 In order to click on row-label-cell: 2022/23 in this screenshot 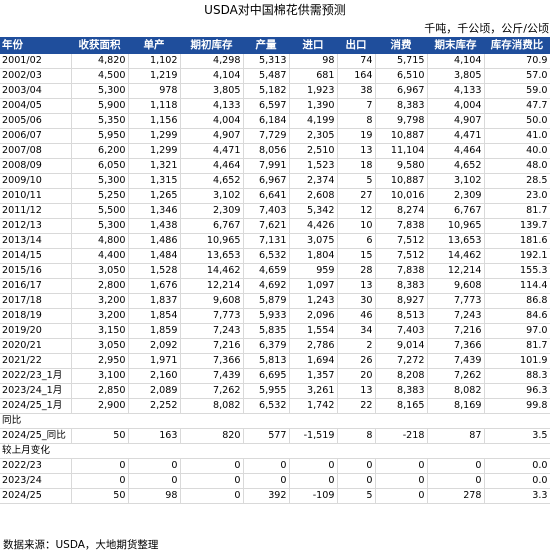, I will do `click(36, 466)`.